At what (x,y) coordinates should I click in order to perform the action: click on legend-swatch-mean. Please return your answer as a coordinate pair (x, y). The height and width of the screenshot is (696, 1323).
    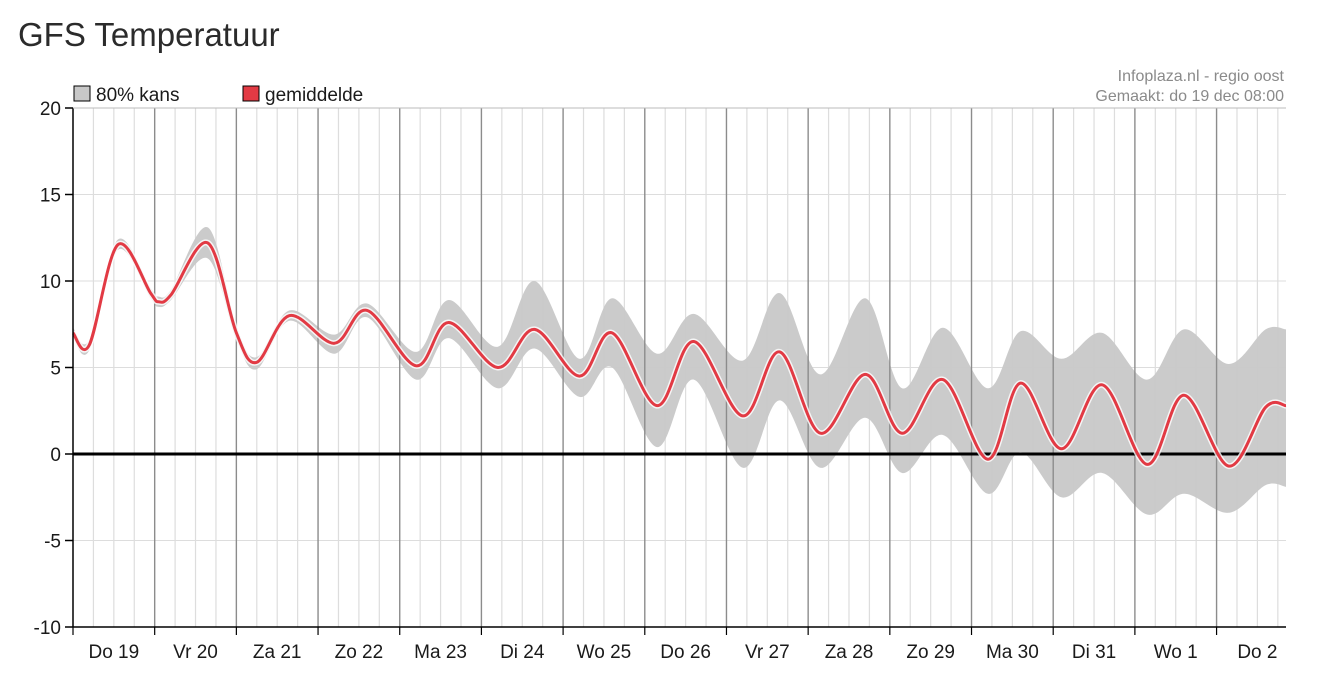
    Looking at the image, I should click on (251, 93).